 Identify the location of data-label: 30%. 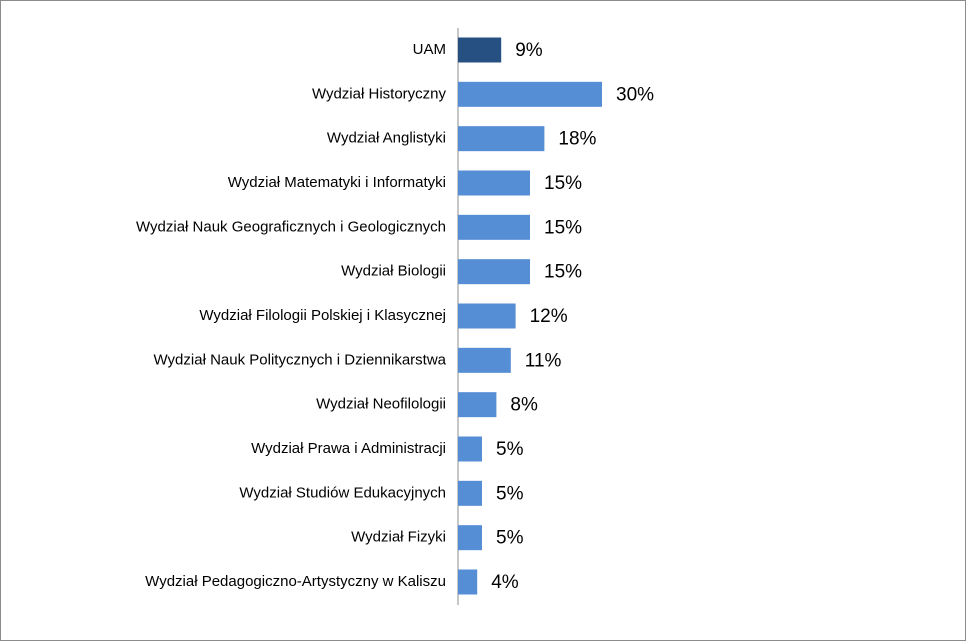
(635, 94).